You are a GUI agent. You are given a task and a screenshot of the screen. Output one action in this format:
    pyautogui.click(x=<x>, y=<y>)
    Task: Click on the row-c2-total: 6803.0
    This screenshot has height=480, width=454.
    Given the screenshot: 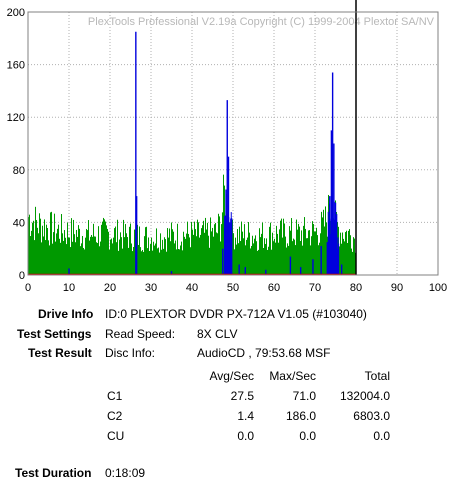 What is the action you would take?
    pyautogui.click(x=371, y=416)
    